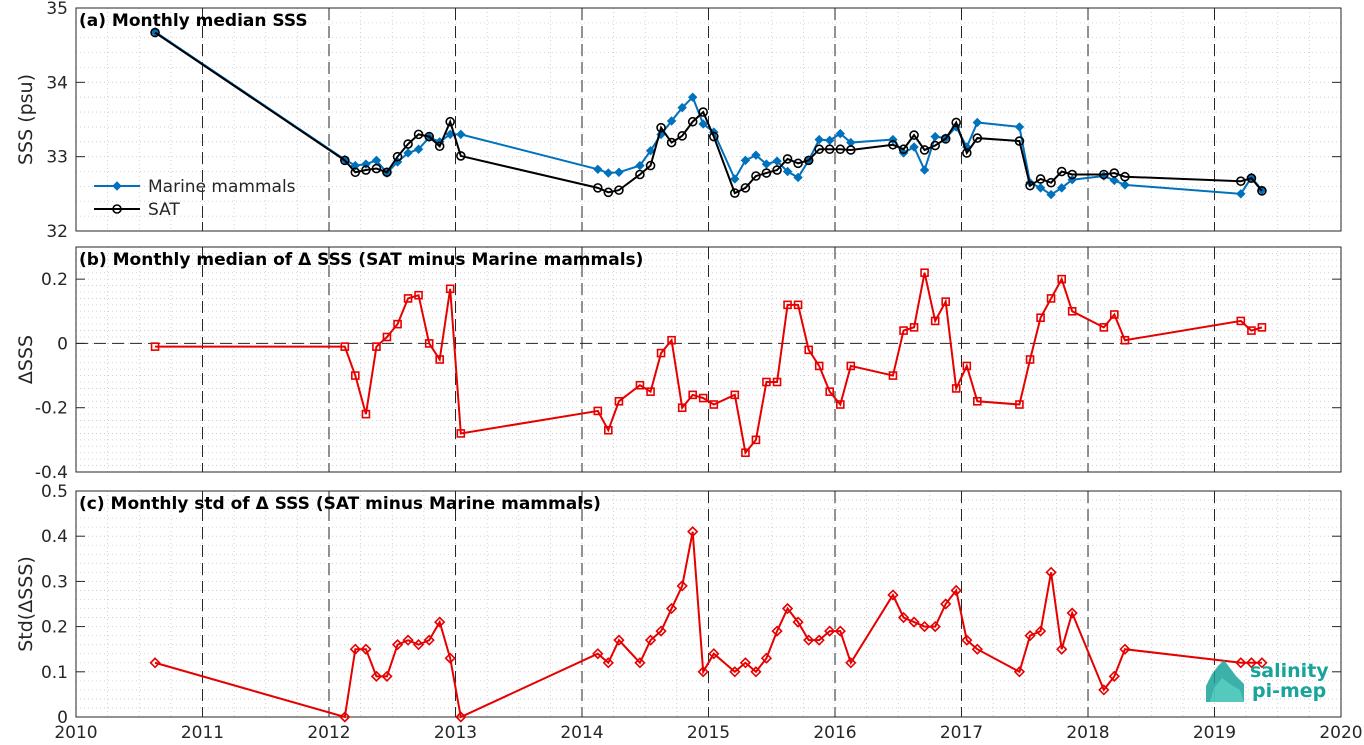 Image resolution: width=1364 pixels, height=745 pixels. Describe the element at coordinates (57, 232) in the screenshot. I see `y-tick-label: 32` at that location.